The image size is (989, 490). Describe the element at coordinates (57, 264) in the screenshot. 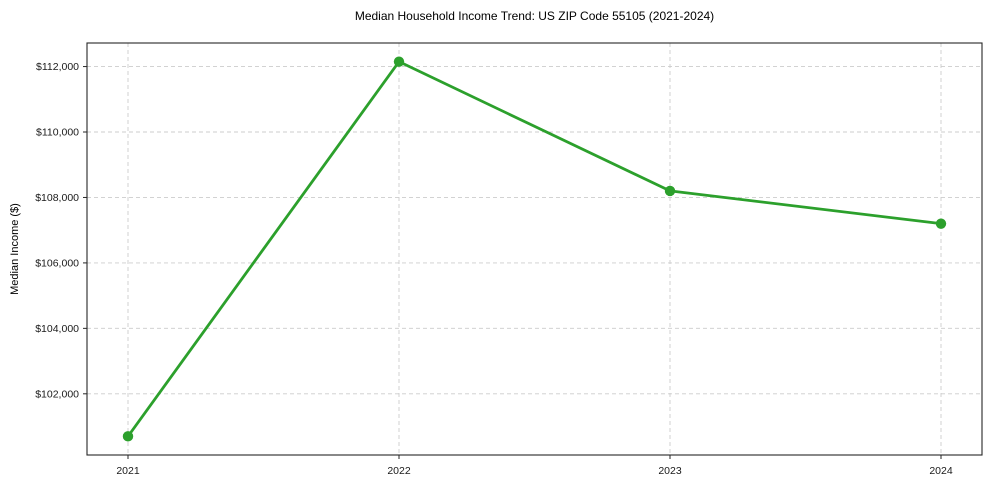

I see `y-tick-label: $106,000` at that location.